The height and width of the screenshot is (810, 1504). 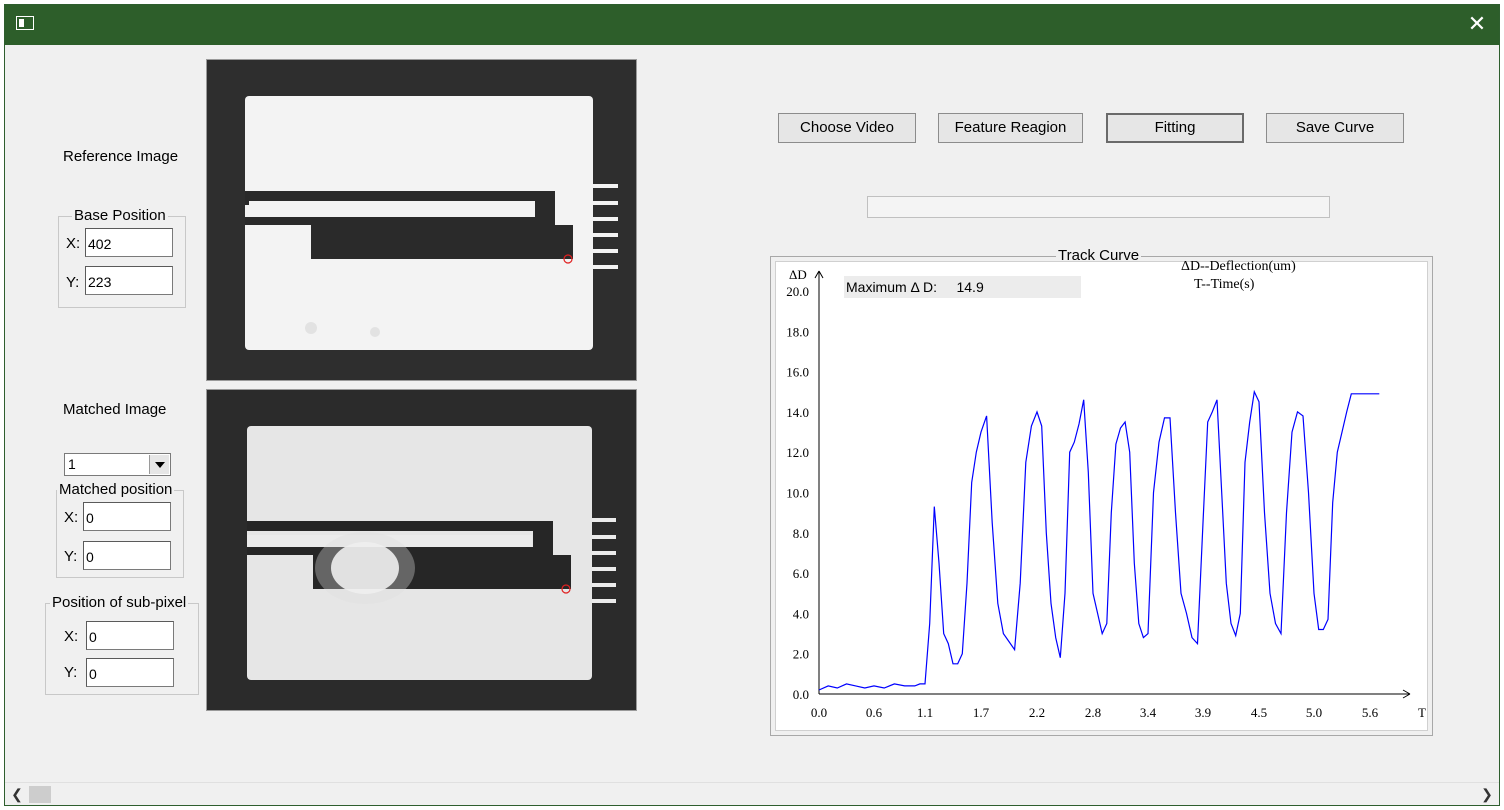 I want to click on base-y-label: Y:, so click(x=73, y=282).